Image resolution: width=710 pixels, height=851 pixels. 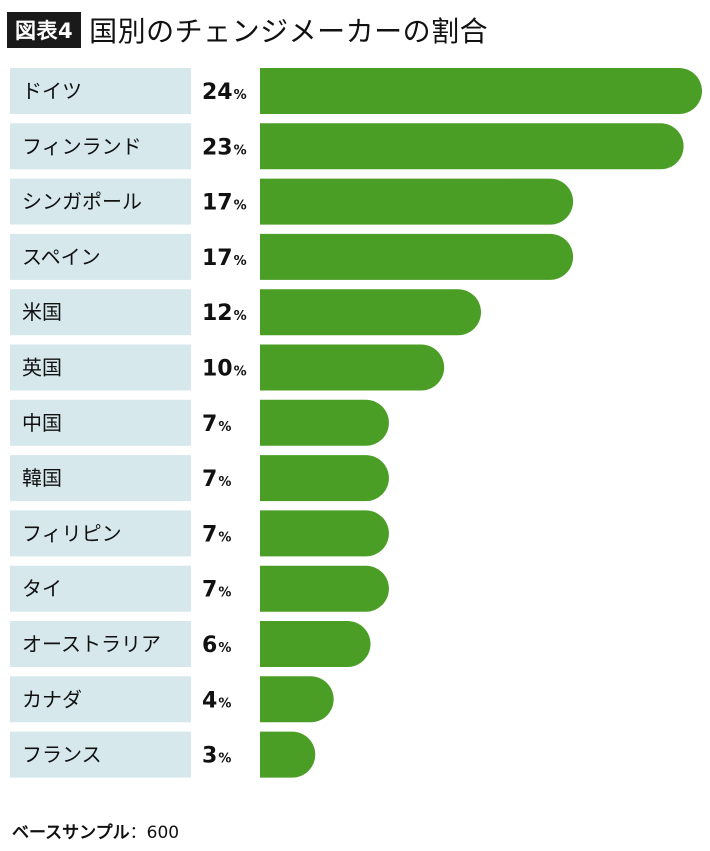 I want to click on bar-row: タイ 7%, so click(x=199, y=588).